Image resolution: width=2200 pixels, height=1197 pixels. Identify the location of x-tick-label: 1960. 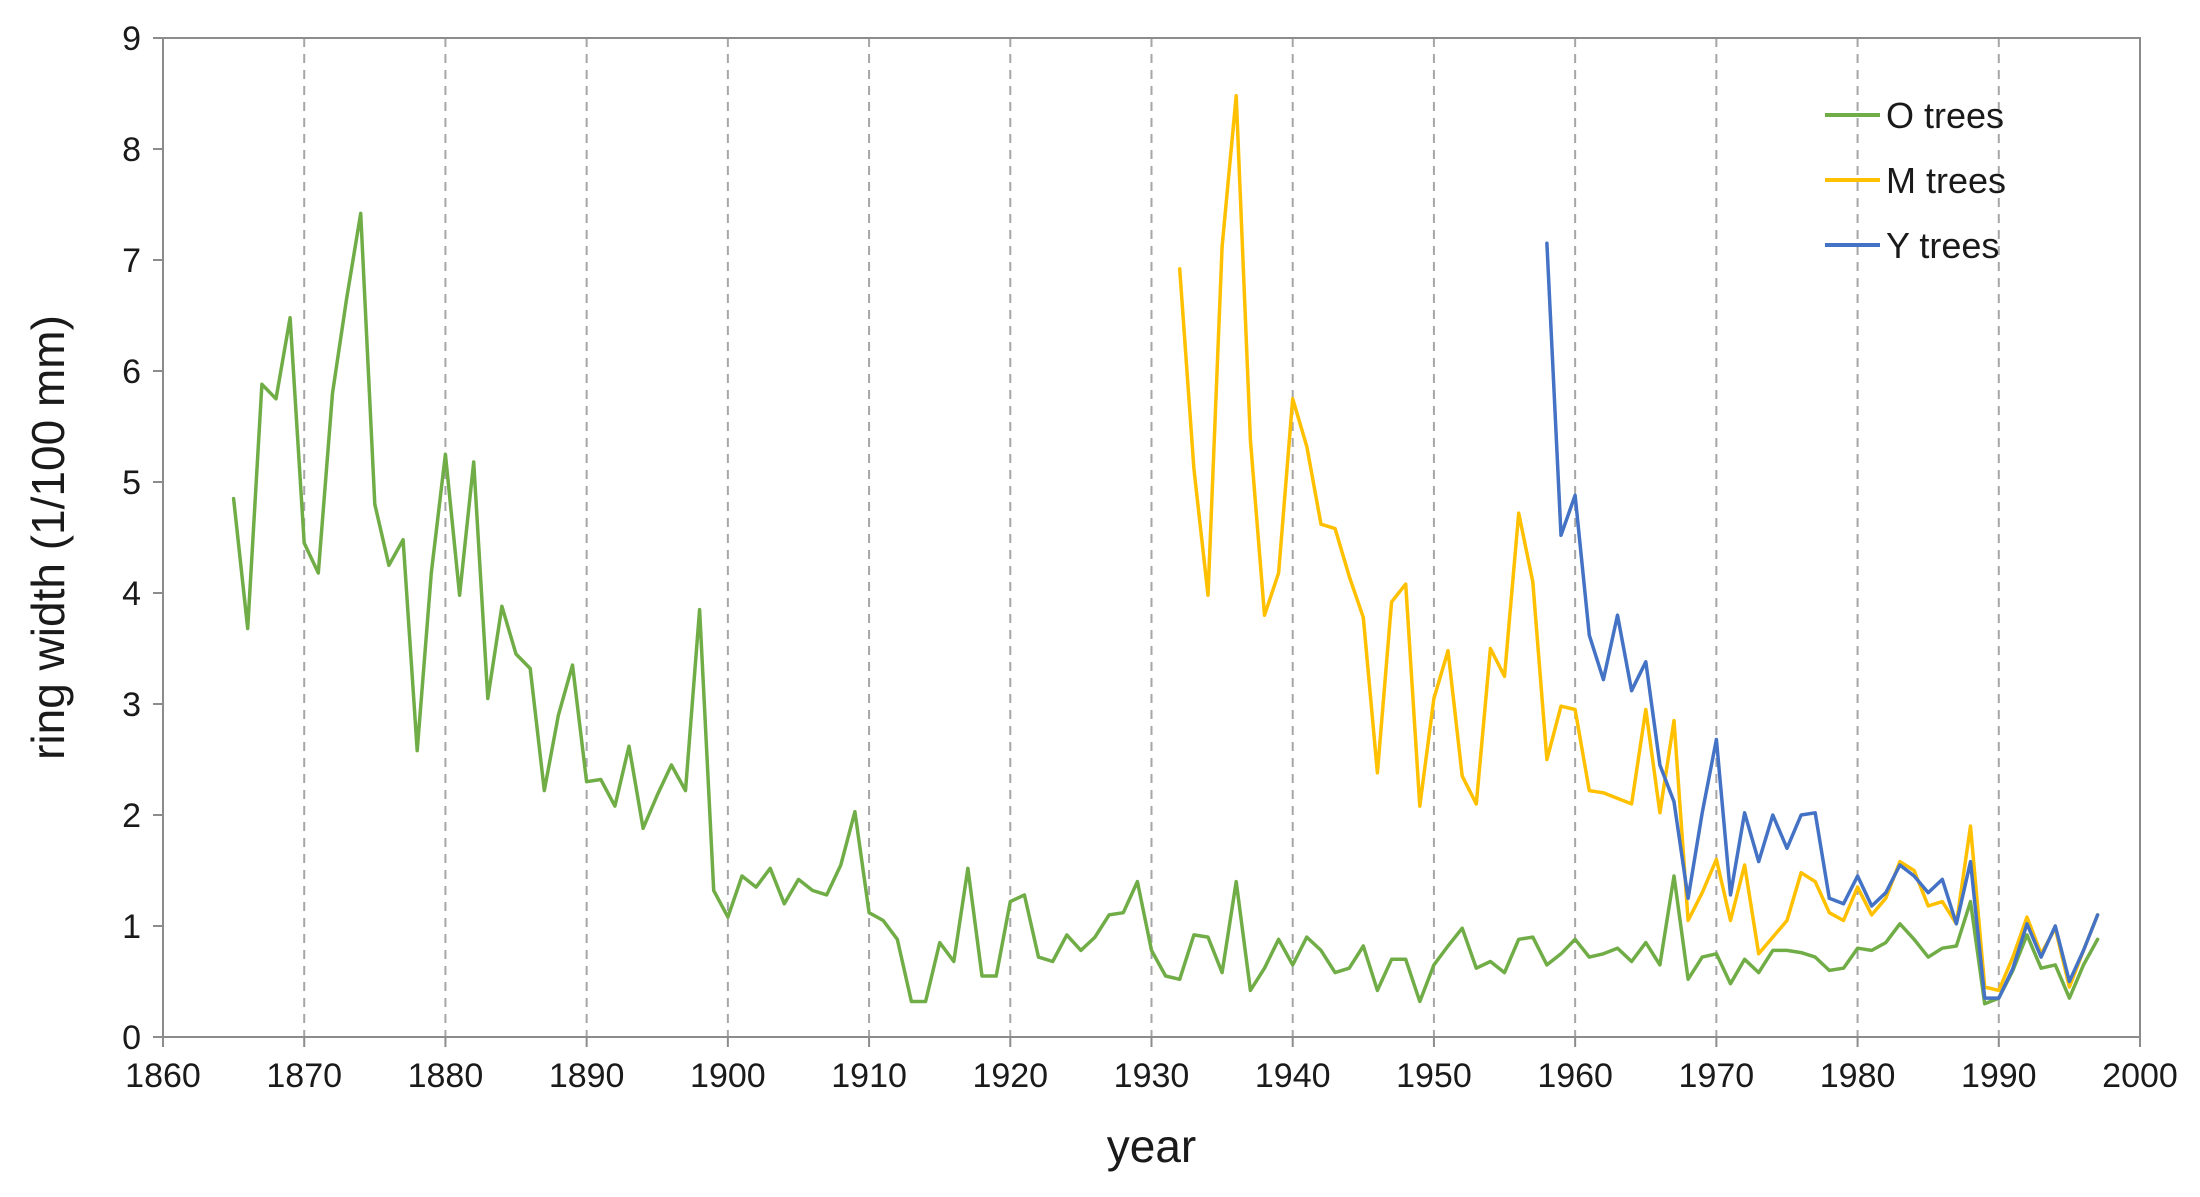
(1575, 1076).